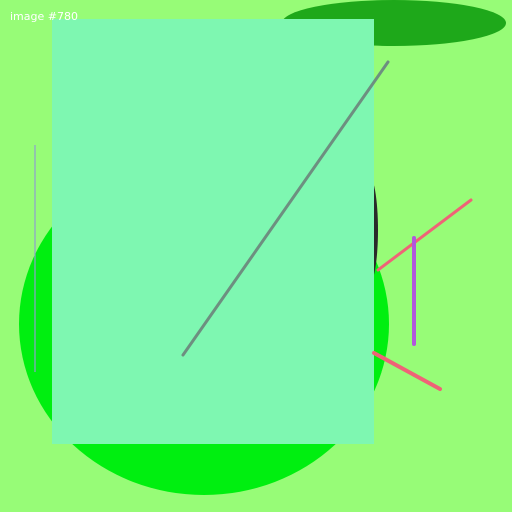 This screenshot has width=512, height=512. I want to click on image-caption: image #780, so click(44, 16).